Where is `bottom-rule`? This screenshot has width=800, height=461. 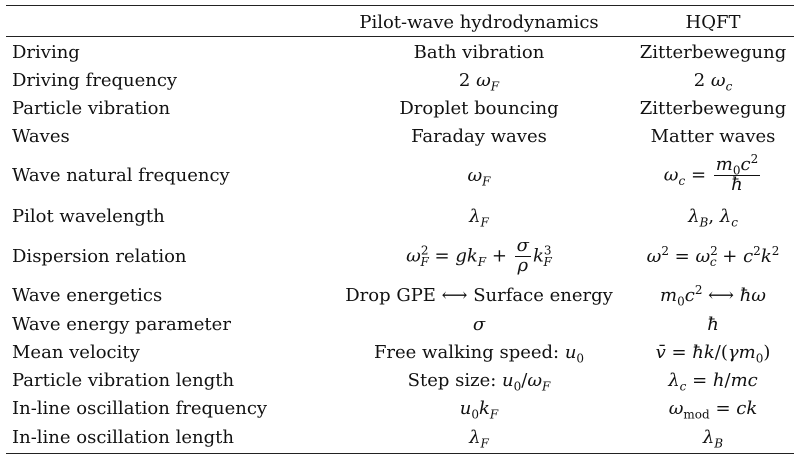 bottom-rule is located at coordinates (400, 454).